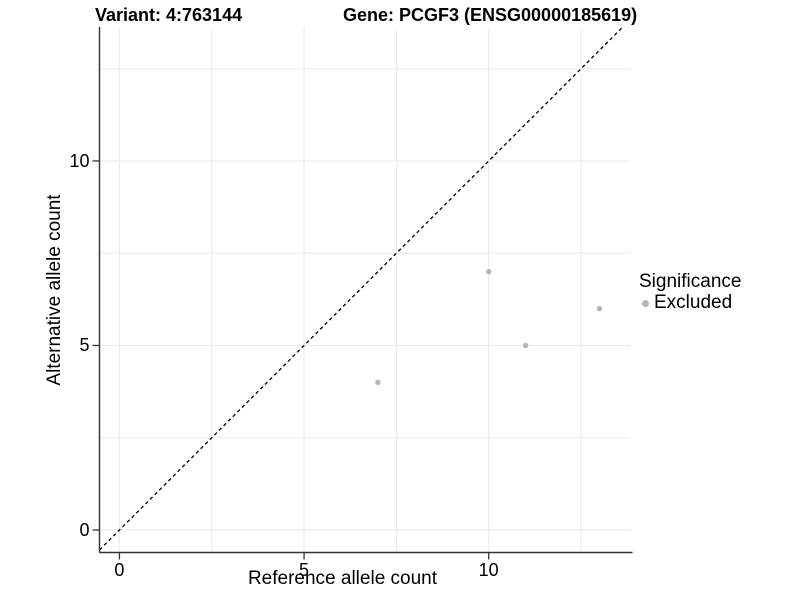 This screenshot has height=600, width=800. What do you see at coordinates (169, 15) in the screenshot?
I see `variant-title: Variant: 4:763144` at bounding box center [169, 15].